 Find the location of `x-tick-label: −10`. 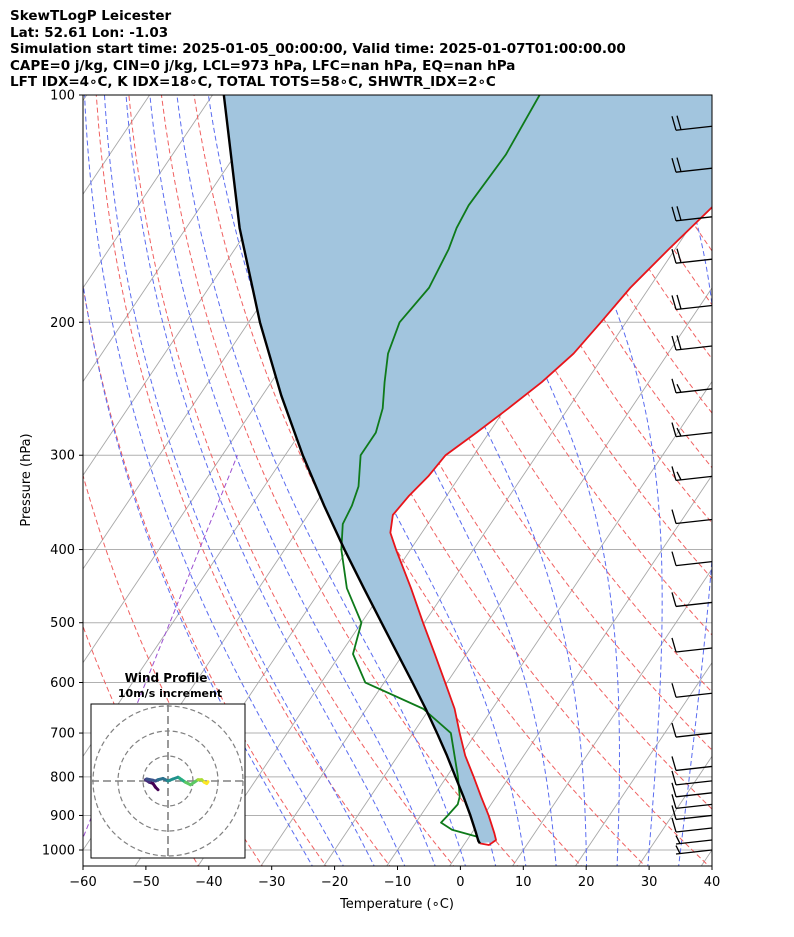

x-tick-label: −10 is located at coordinates (397, 882).